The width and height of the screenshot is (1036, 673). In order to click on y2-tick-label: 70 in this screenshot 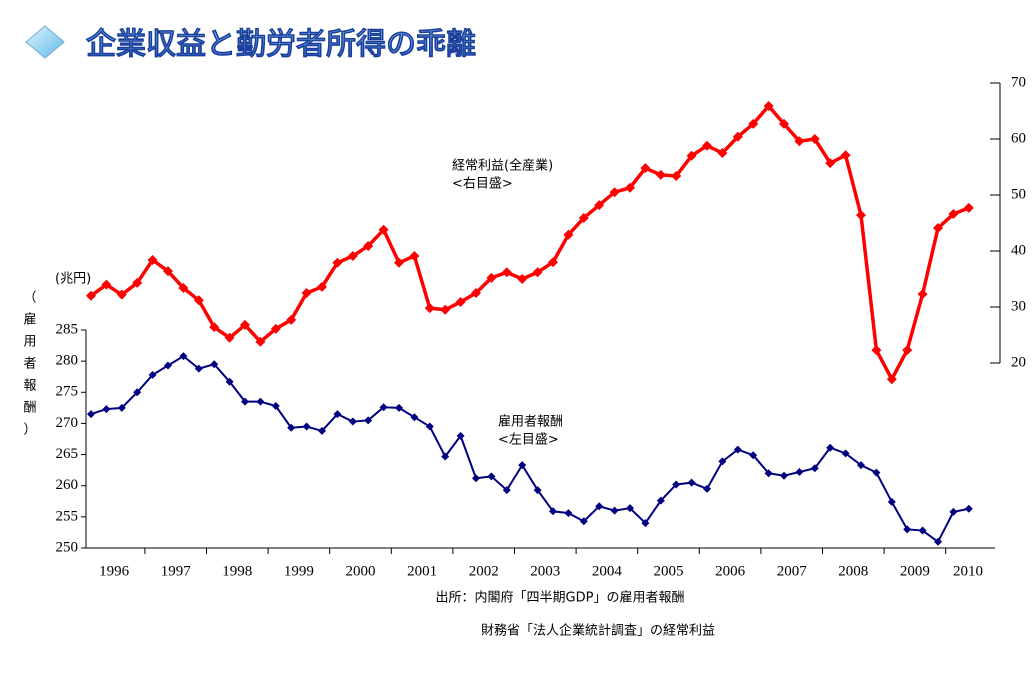, I will do `click(1018, 82)`.